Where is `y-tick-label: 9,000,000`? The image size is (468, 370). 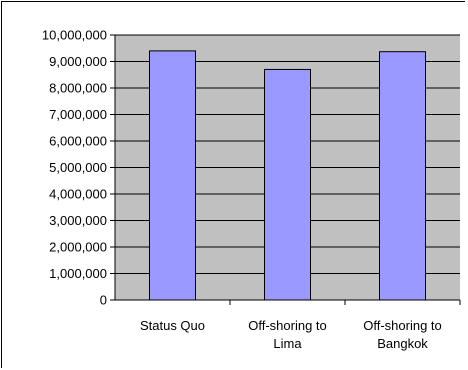
y-tick-label: 9,000,000 is located at coordinates (78, 61).